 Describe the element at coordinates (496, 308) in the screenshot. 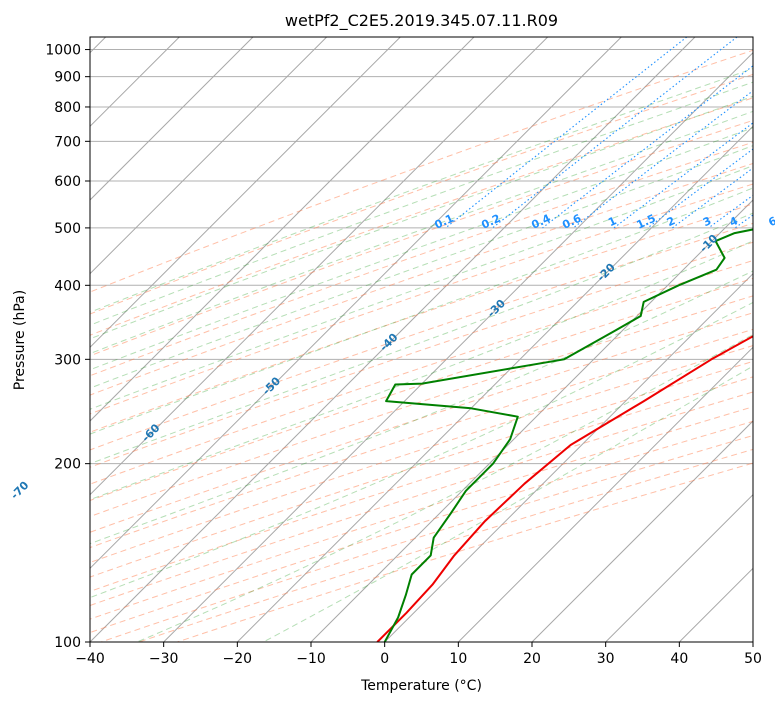

I see `isotherm-label: -30` at that location.